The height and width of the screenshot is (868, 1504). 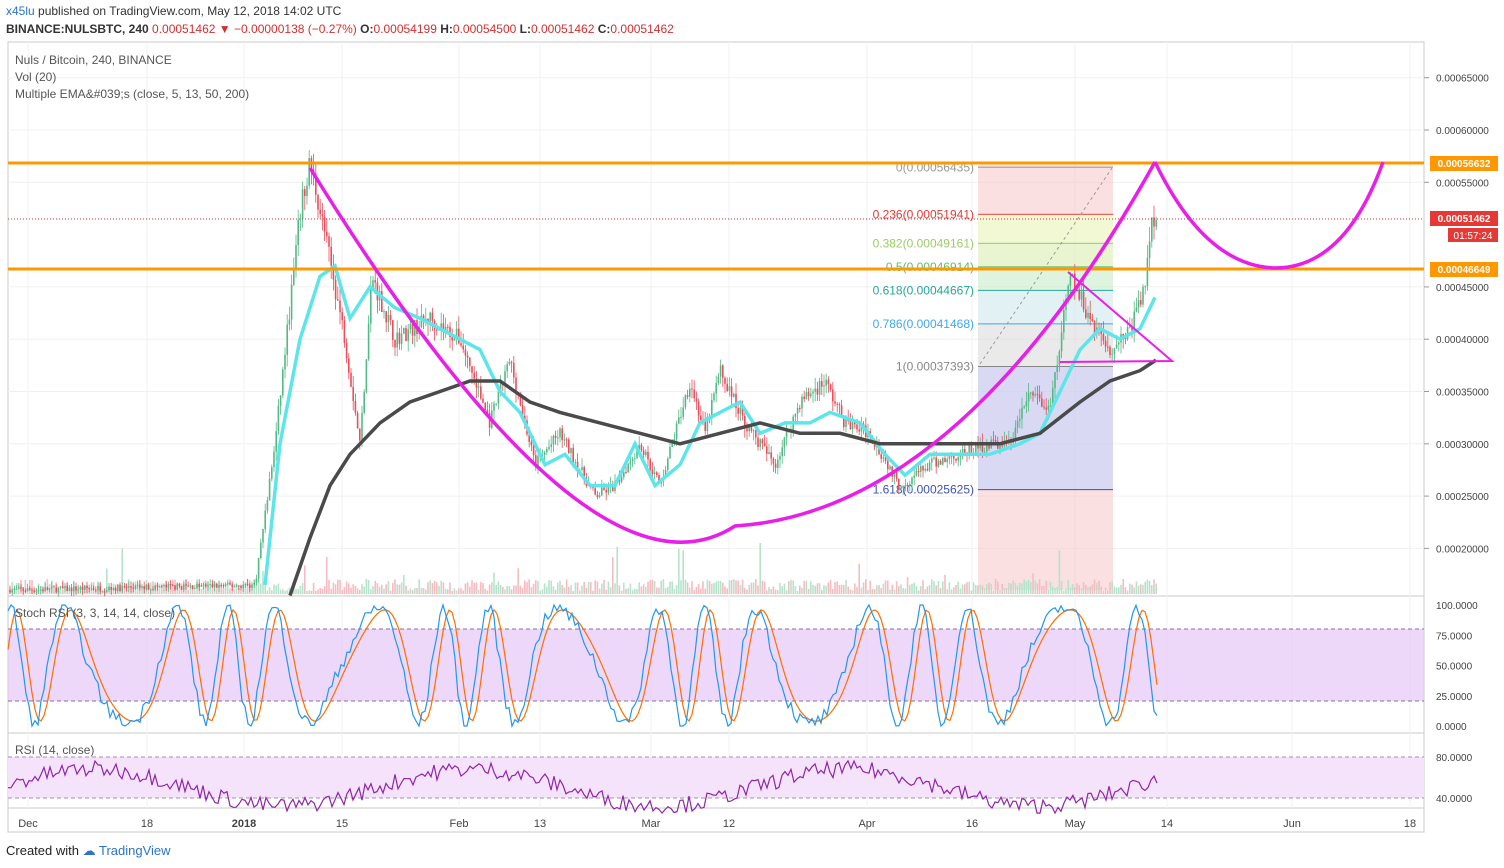 What do you see at coordinates (135, 850) in the screenshot?
I see `brand-link: TradingView` at bounding box center [135, 850].